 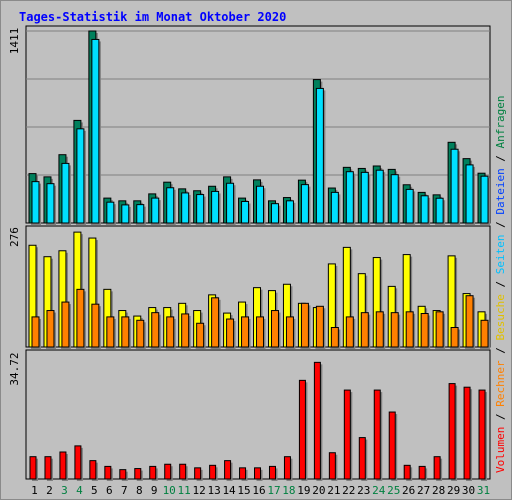 I want to click on x-tick-label: 25, so click(x=393, y=490).